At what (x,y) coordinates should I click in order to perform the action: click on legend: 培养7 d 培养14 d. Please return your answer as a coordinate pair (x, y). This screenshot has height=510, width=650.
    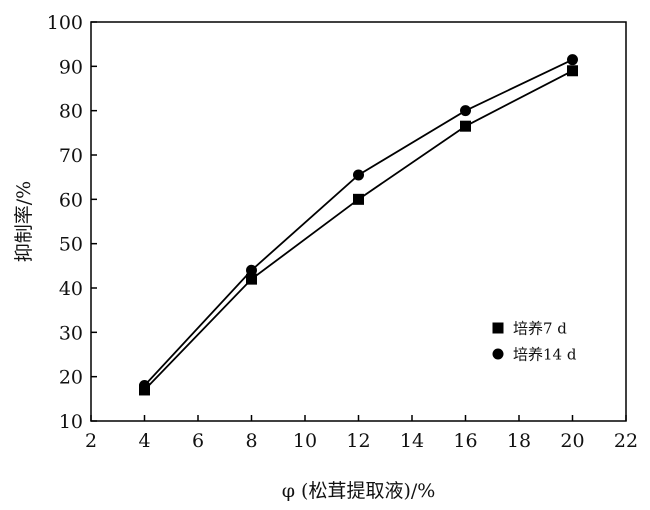
    Looking at the image, I should click on (534, 342).